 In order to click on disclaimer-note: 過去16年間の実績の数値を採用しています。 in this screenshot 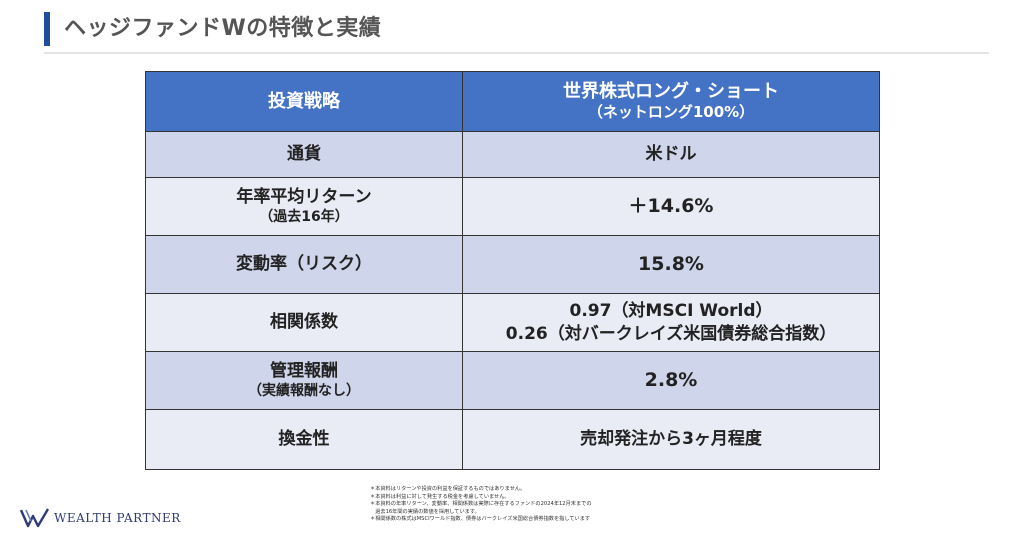, I will do `click(425, 511)`.